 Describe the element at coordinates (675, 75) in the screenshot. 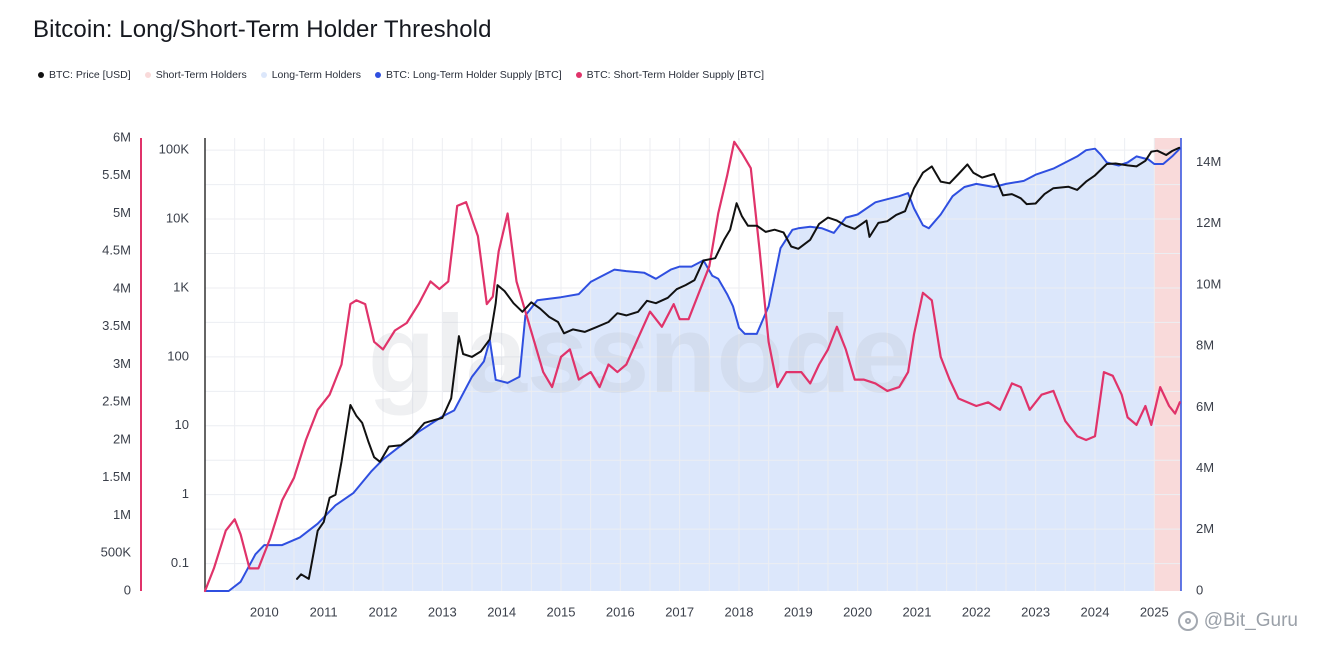

I see `legend-label-sth-supply: BTC: Short-Term Holder Supply [BTC]` at that location.